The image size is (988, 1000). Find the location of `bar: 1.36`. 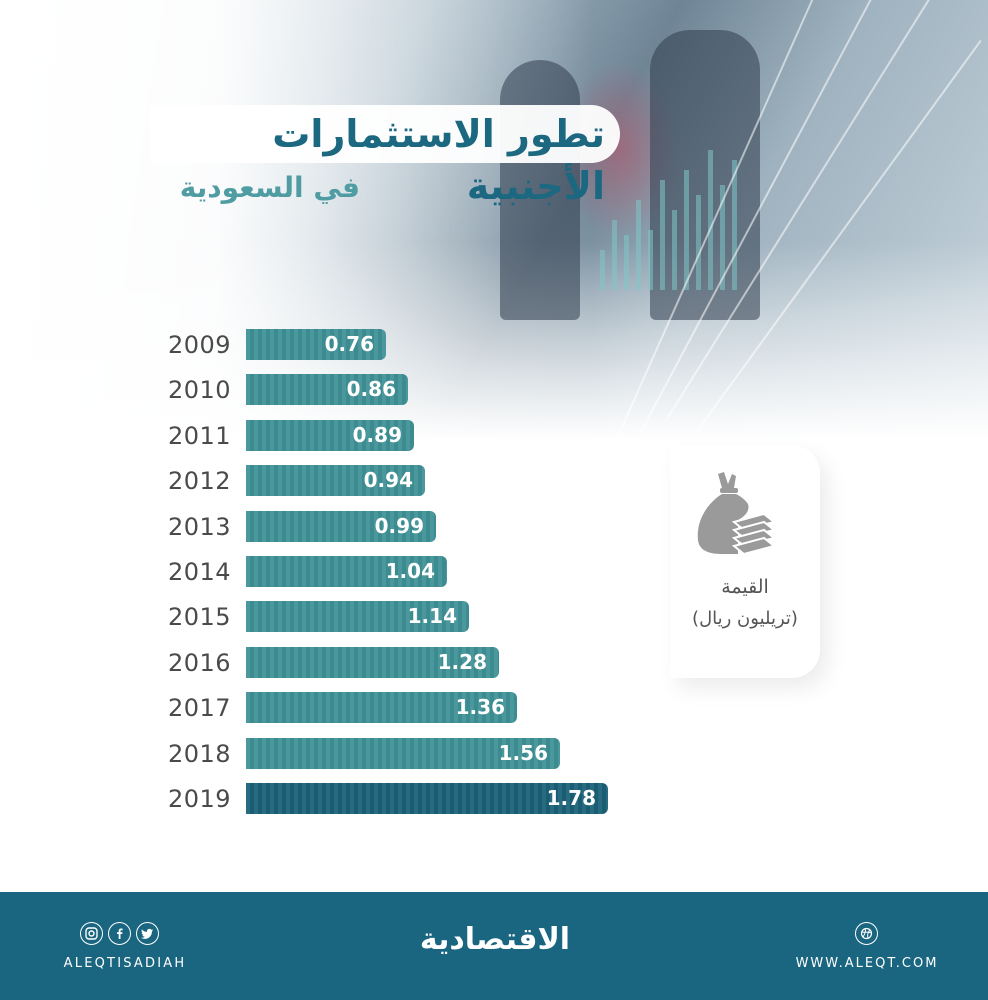

bar: 1.36 is located at coordinates (381, 707).